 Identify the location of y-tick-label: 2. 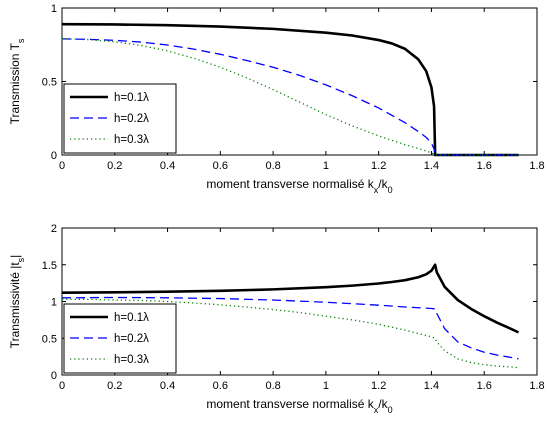
(54, 229).